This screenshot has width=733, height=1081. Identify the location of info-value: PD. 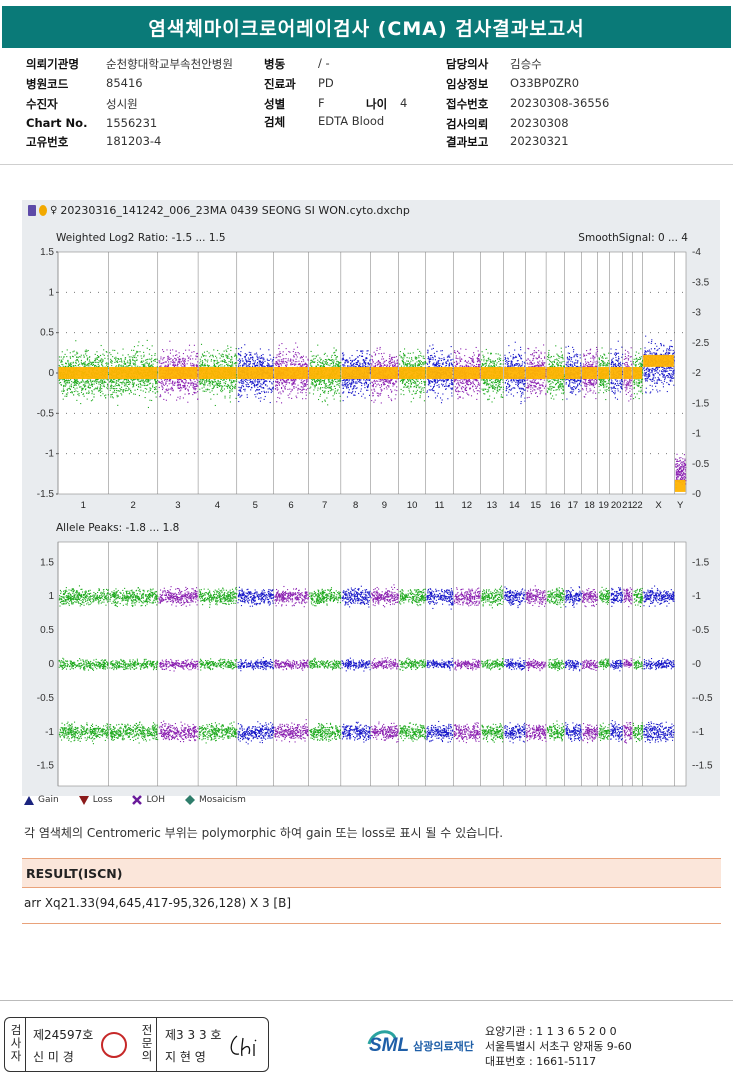
(326, 83).